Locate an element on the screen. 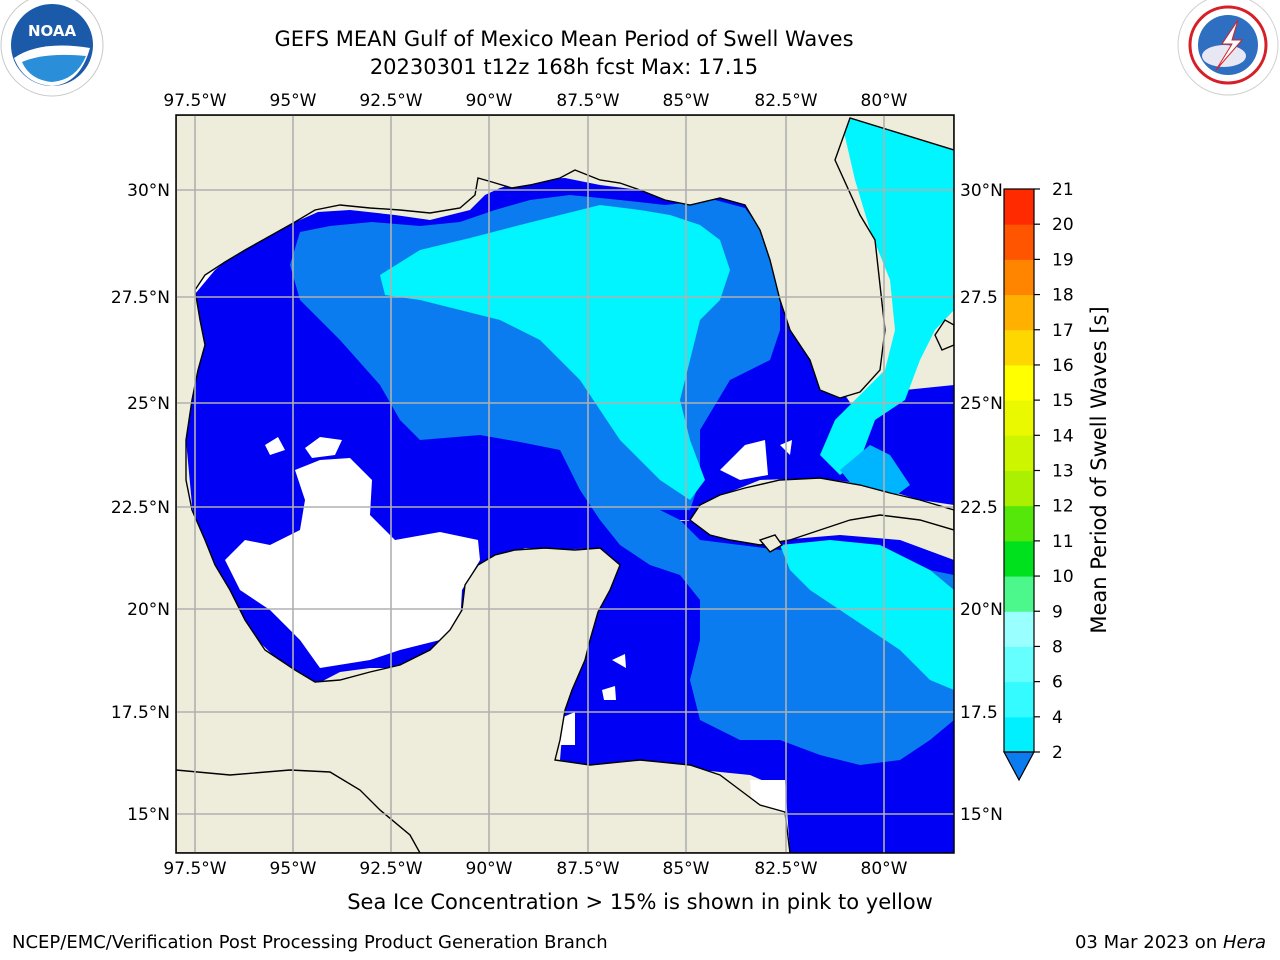  colorbar-tick-label: 17 is located at coordinates (1063, 331).